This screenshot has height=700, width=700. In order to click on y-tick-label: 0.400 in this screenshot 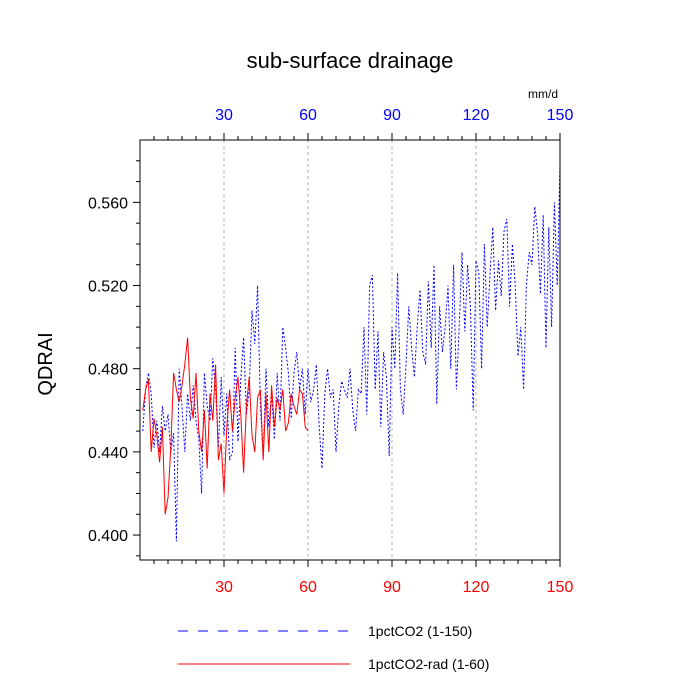, I will do `click(108, 536)`.